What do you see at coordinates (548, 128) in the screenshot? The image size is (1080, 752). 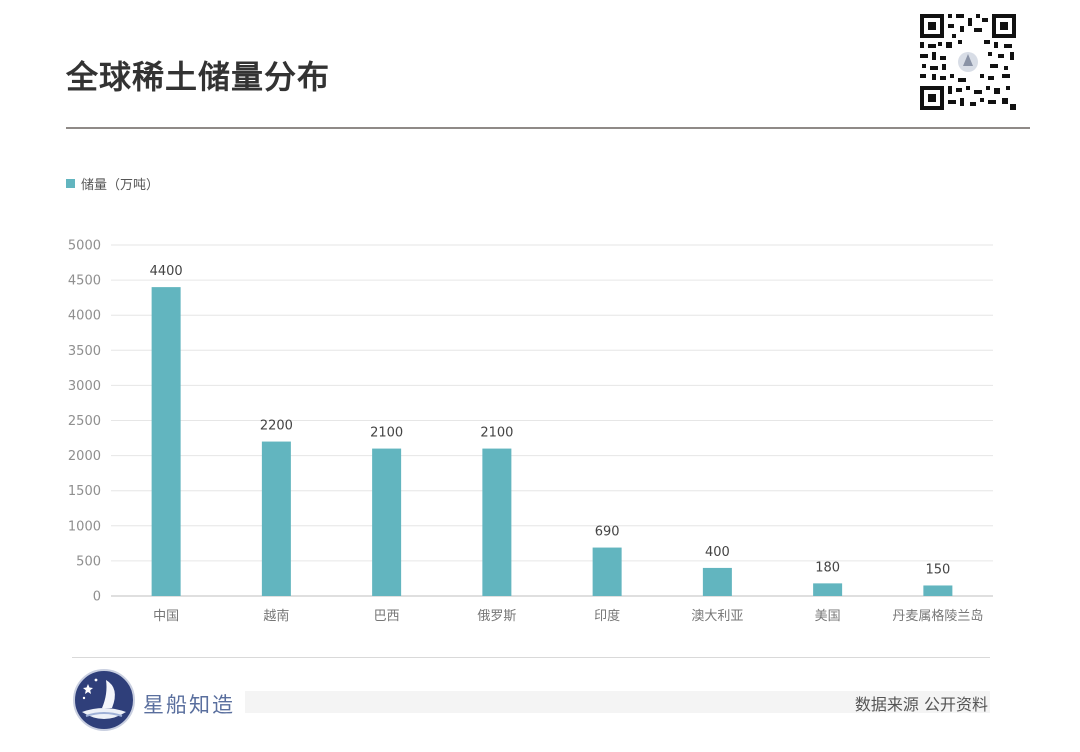 I see `title-divider` at bounding box center [548, 128].